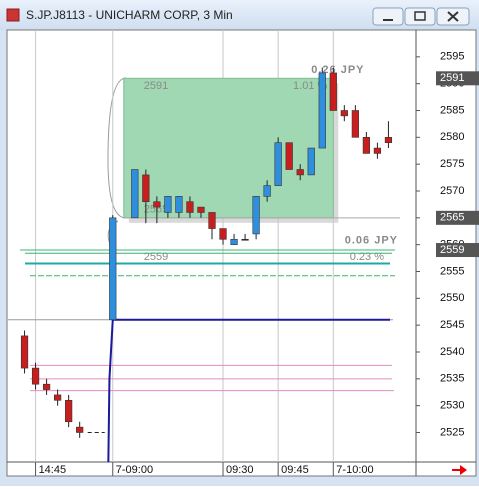 Image resolution: width=479 pixels, height=491 pixels. What do you see at coordinates (452, 191) in the screenshot?
I see `y-tick-label: 2570` at bounding box center [452, 191].